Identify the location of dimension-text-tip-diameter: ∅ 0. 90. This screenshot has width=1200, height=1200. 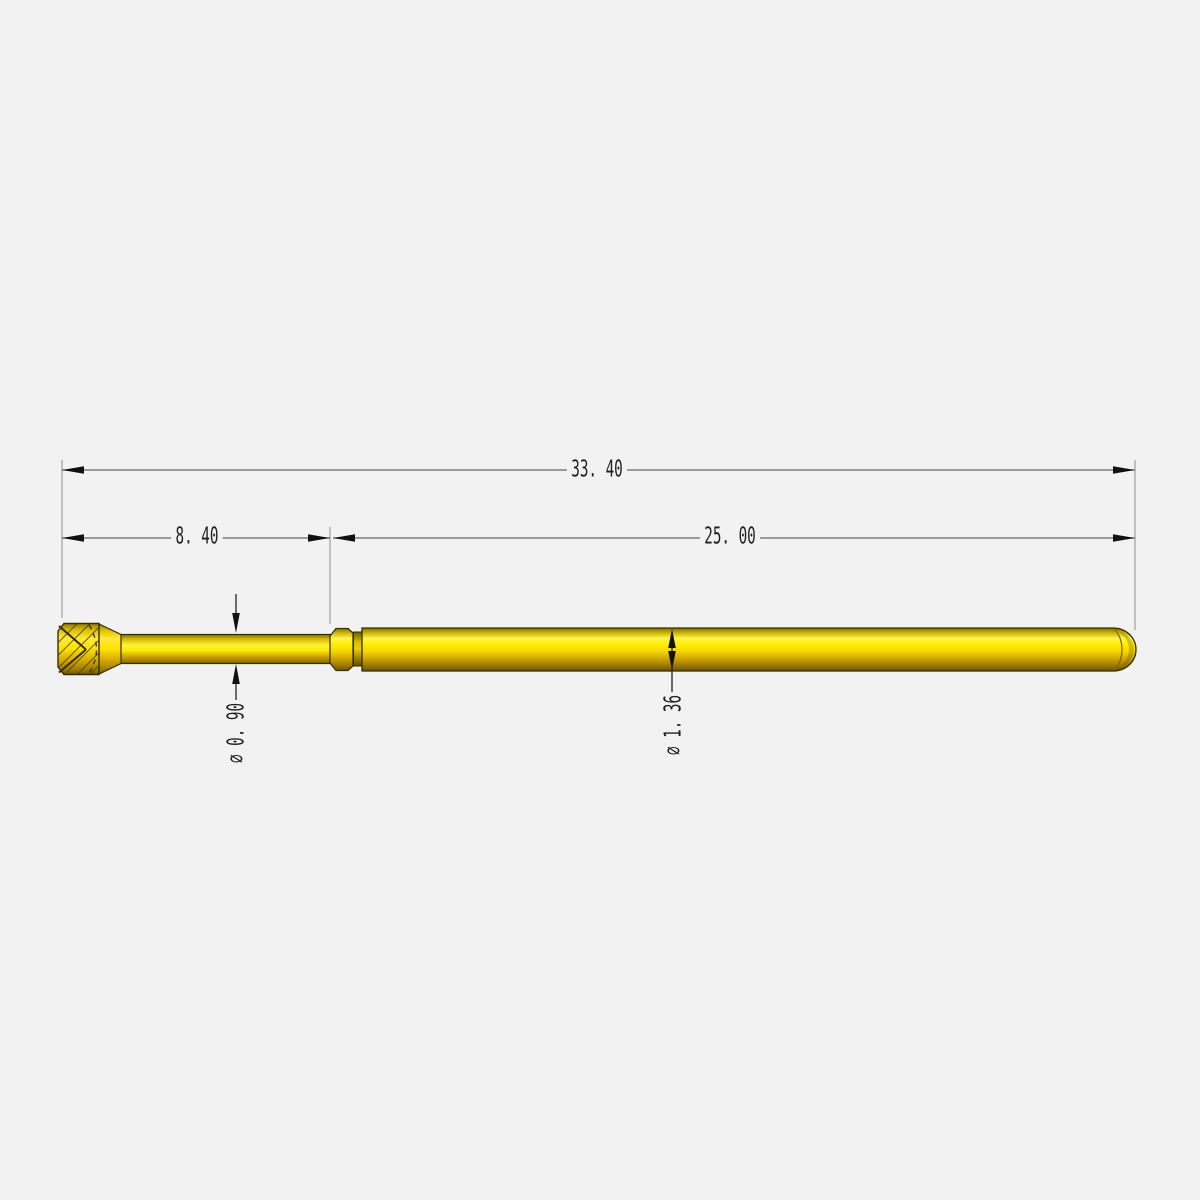
(236, 733).